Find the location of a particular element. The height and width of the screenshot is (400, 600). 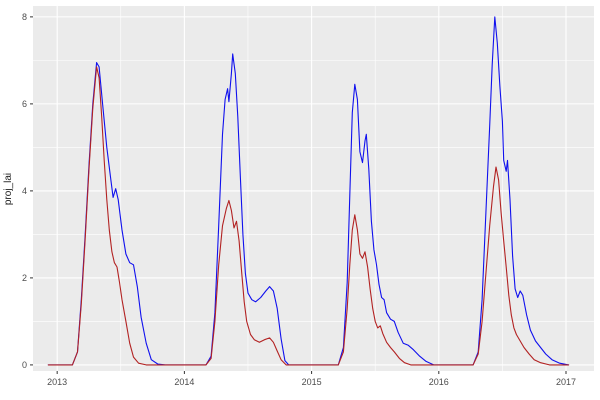

y-tick-label: 8 is located at coordinates (24, 17).